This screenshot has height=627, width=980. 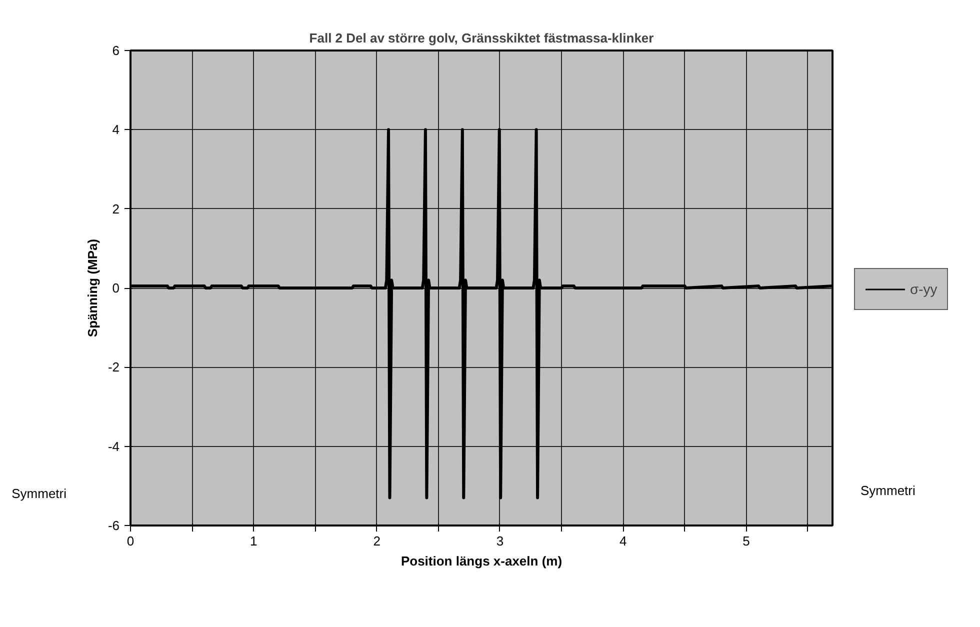 What do you see at coordinates (254, 541) in the screenshot?
I see `x-tick-label: 1` at bounding box center [254, 541].